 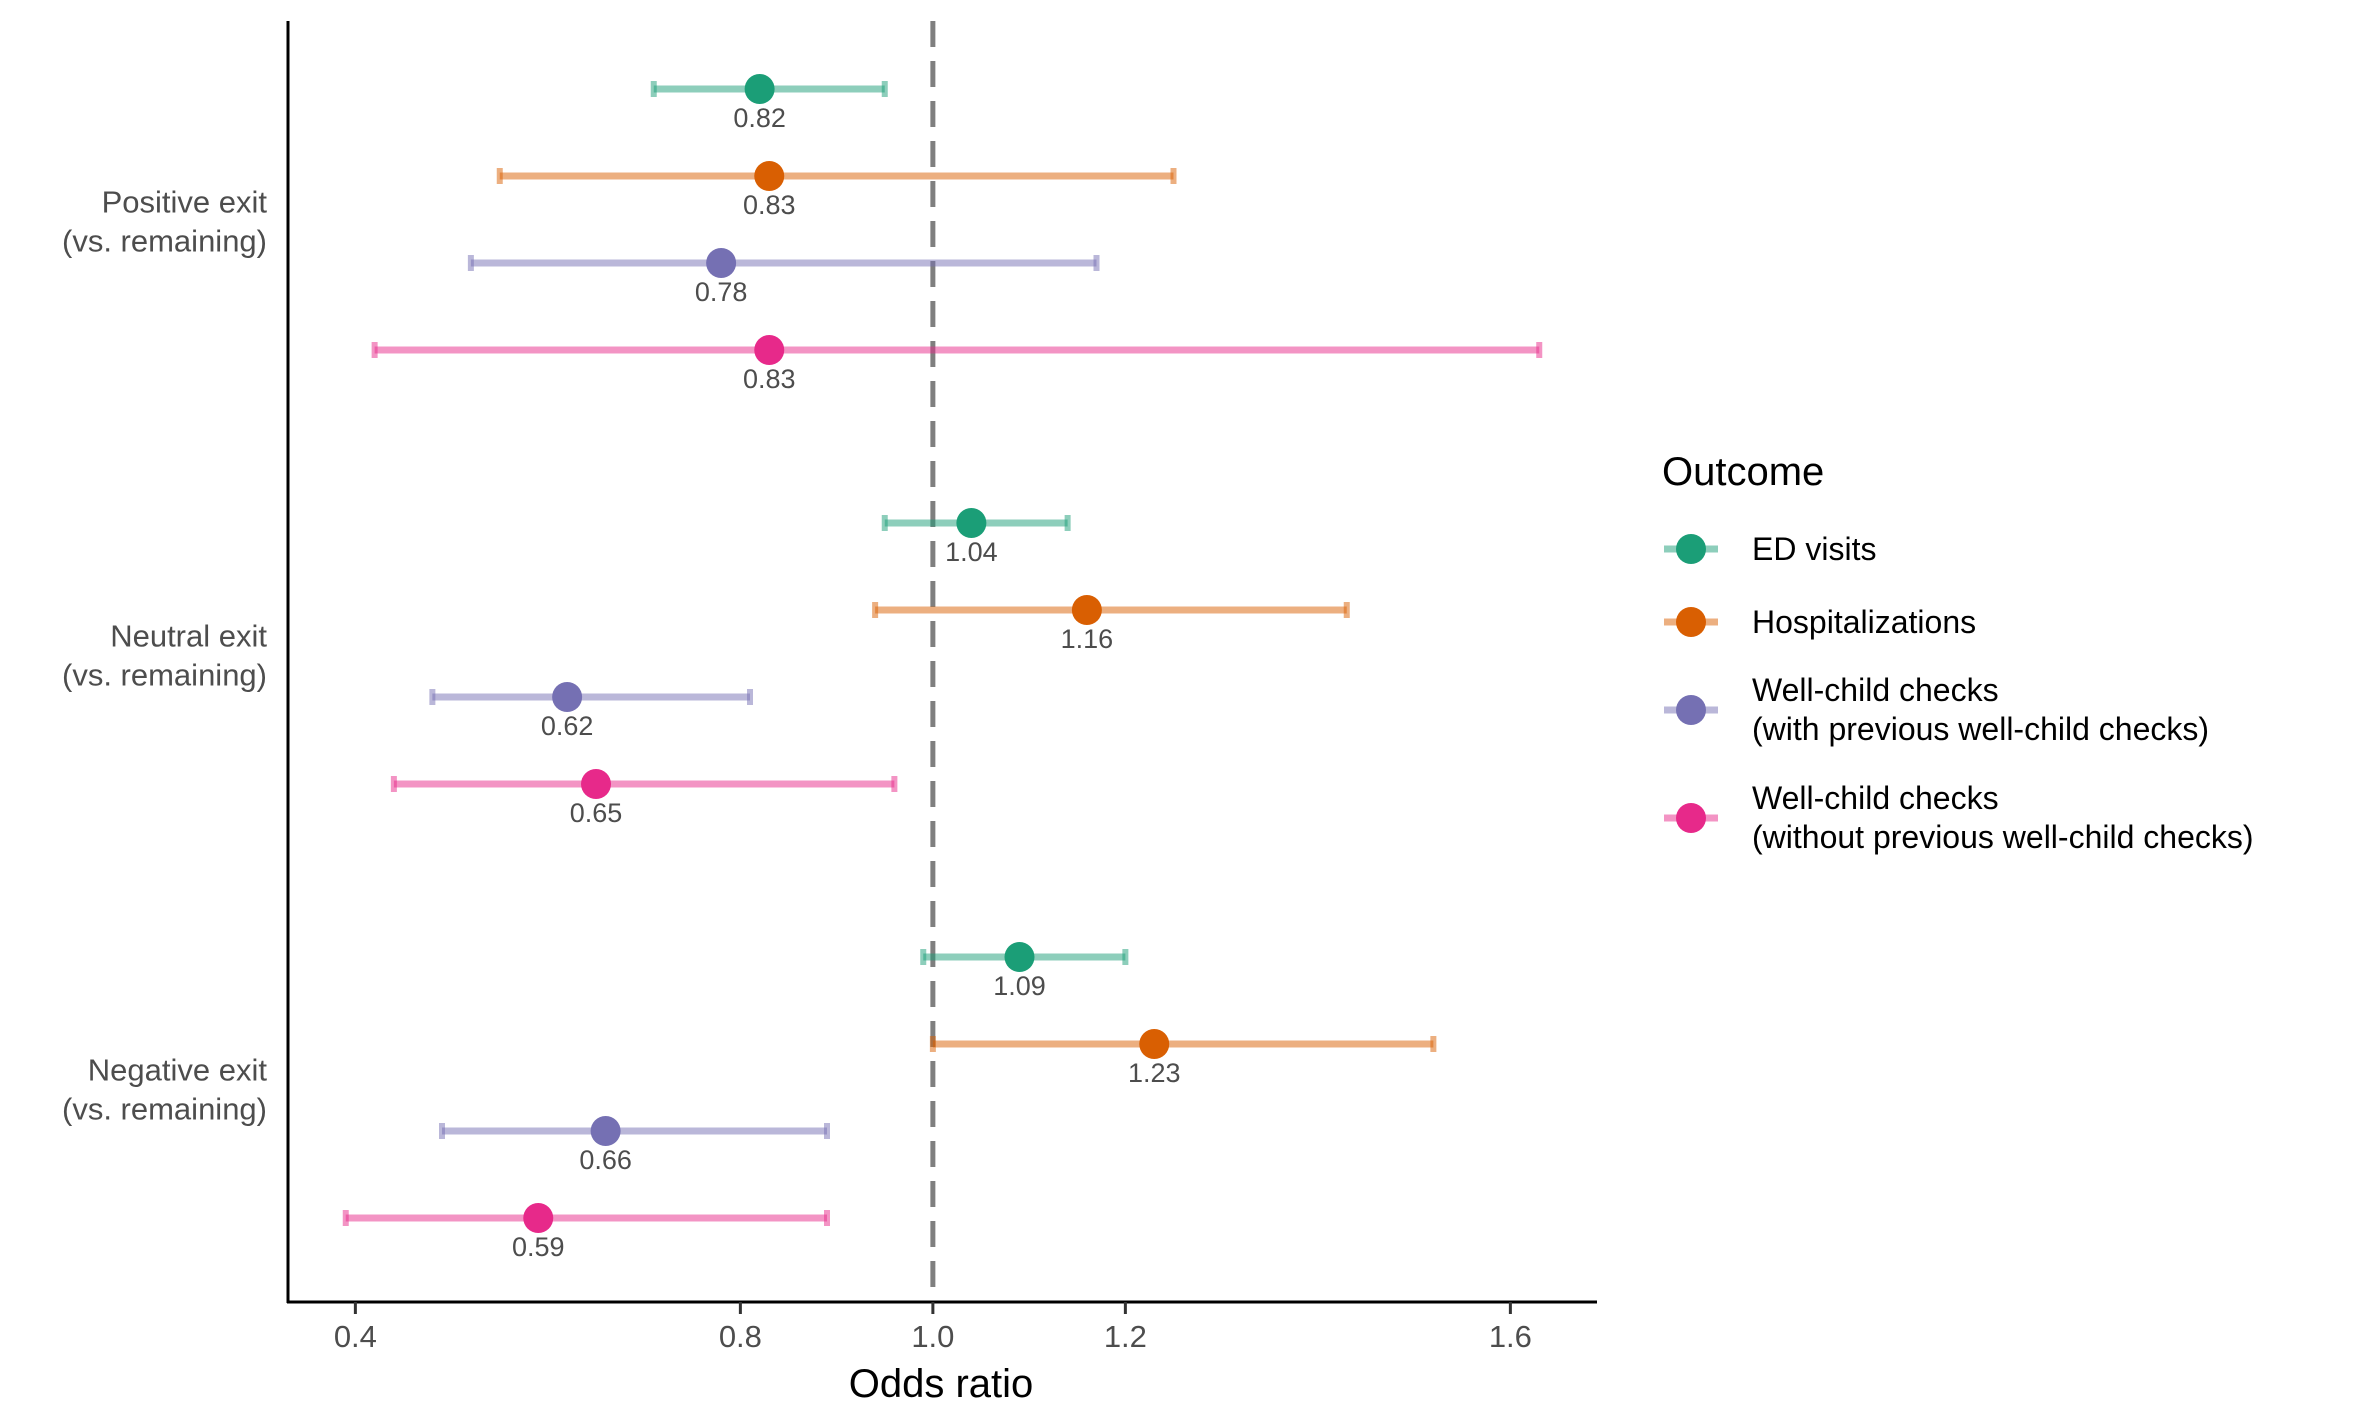 I want to click on x-tick-label: 1.2, so click(x=1125, y=1336).